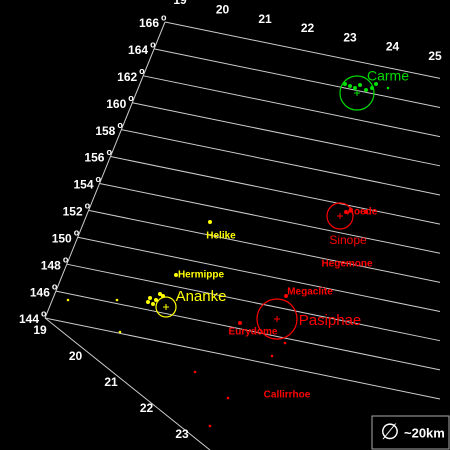  Describe the element at coordinates (127, 383) in the screenshot. I see `axis-line` at that location.